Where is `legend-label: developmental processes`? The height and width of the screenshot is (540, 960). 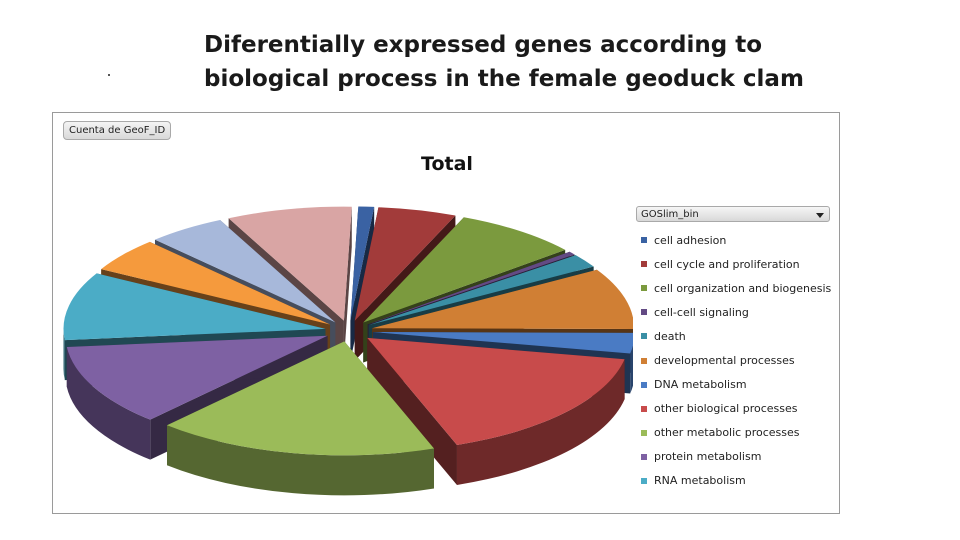 legend-label: developmental processes is located at coordinates (724, 361).